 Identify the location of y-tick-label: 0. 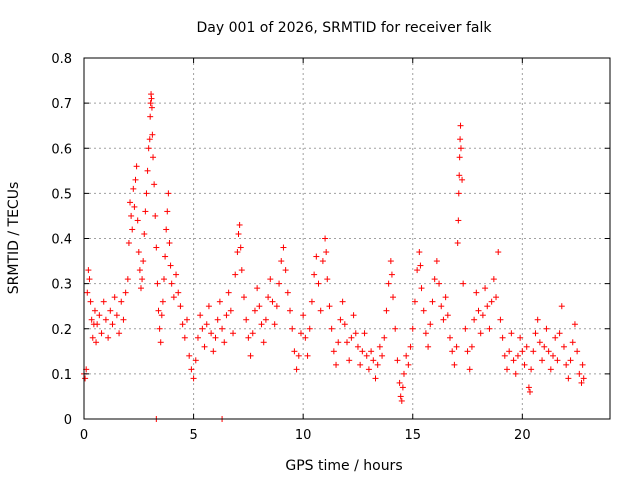
(68, 420).